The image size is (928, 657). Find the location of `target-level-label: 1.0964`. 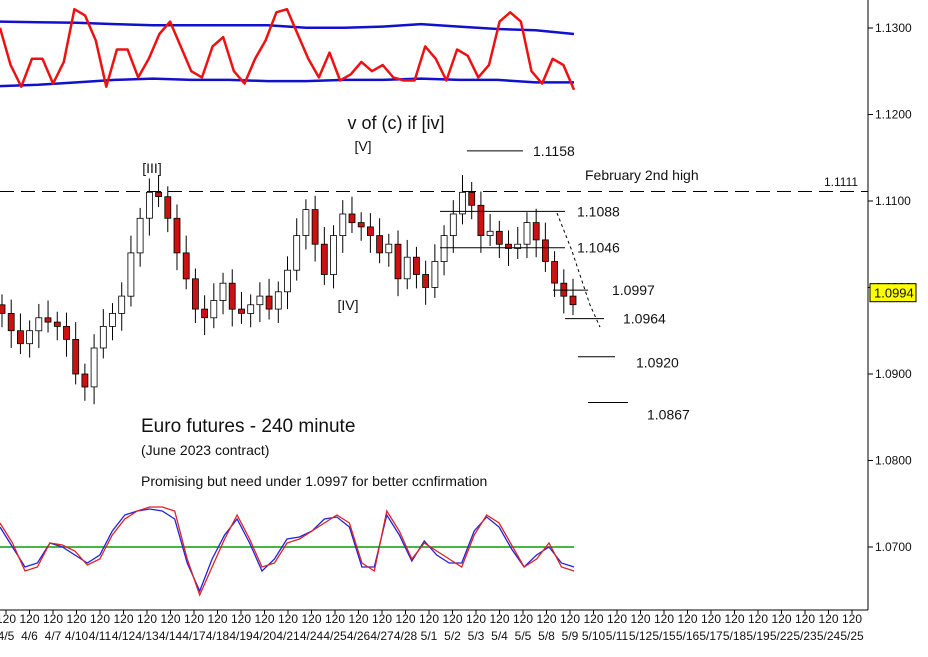

target-level-label: 1.0964 is located at coordinates (644, 319).